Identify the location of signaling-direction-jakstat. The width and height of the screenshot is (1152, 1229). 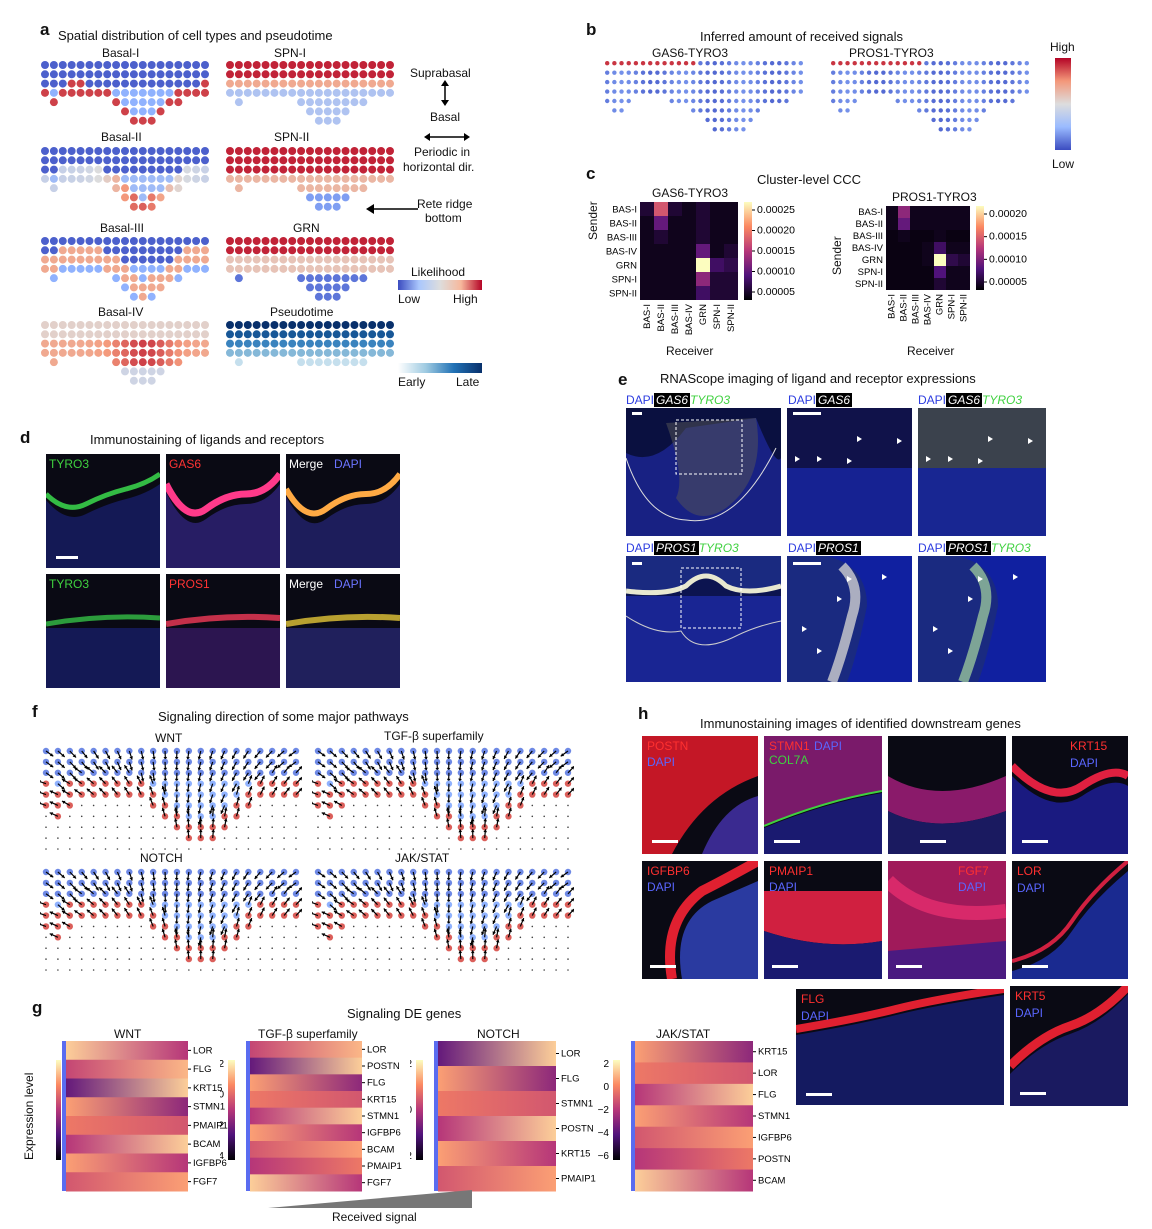
(443, 919).